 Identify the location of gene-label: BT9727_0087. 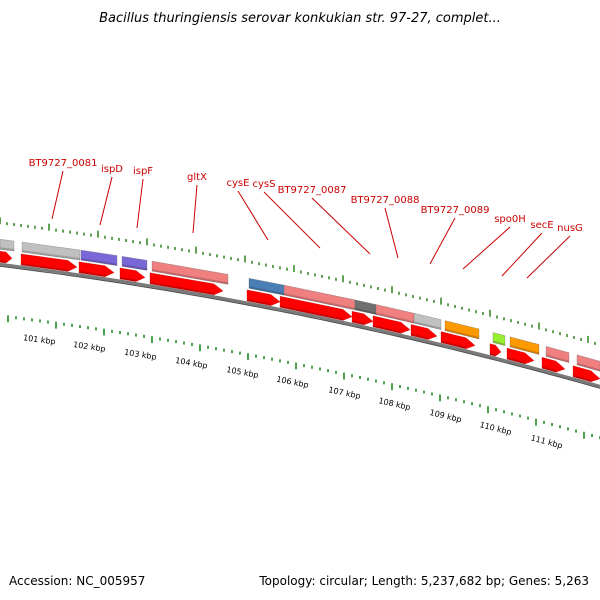
(312, 190).